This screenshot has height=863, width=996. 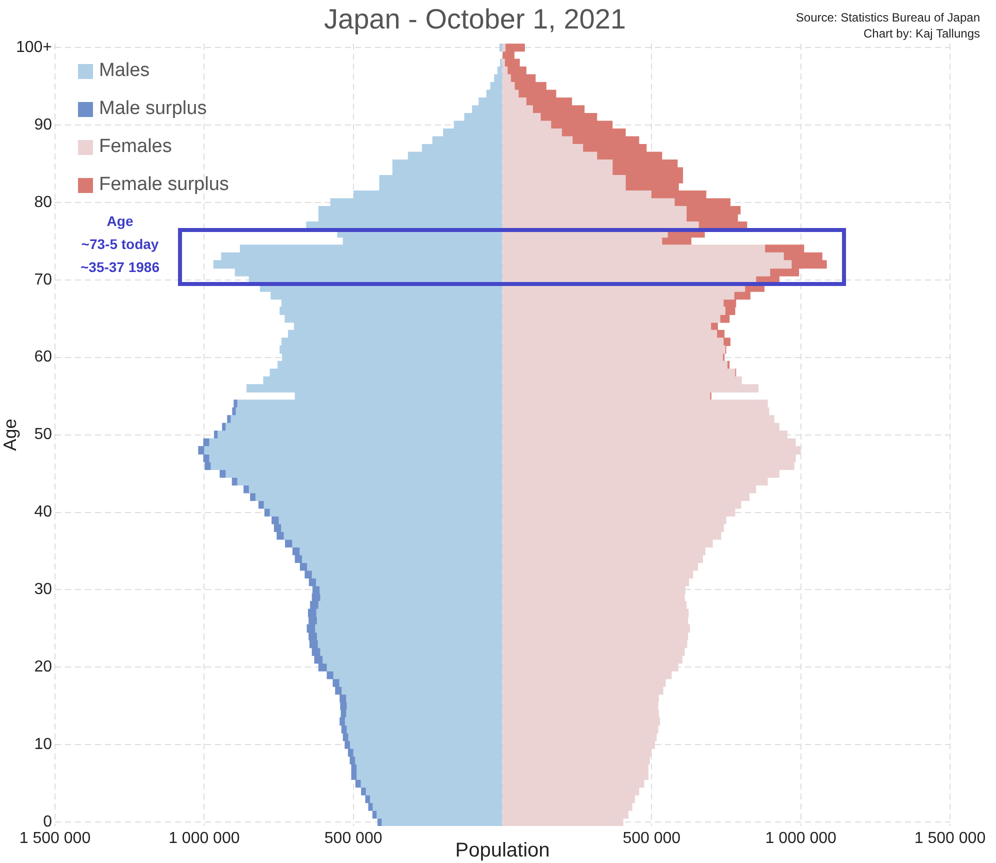 I want to click on annotation: ~35-37 1986, so click(x=120, y=266).